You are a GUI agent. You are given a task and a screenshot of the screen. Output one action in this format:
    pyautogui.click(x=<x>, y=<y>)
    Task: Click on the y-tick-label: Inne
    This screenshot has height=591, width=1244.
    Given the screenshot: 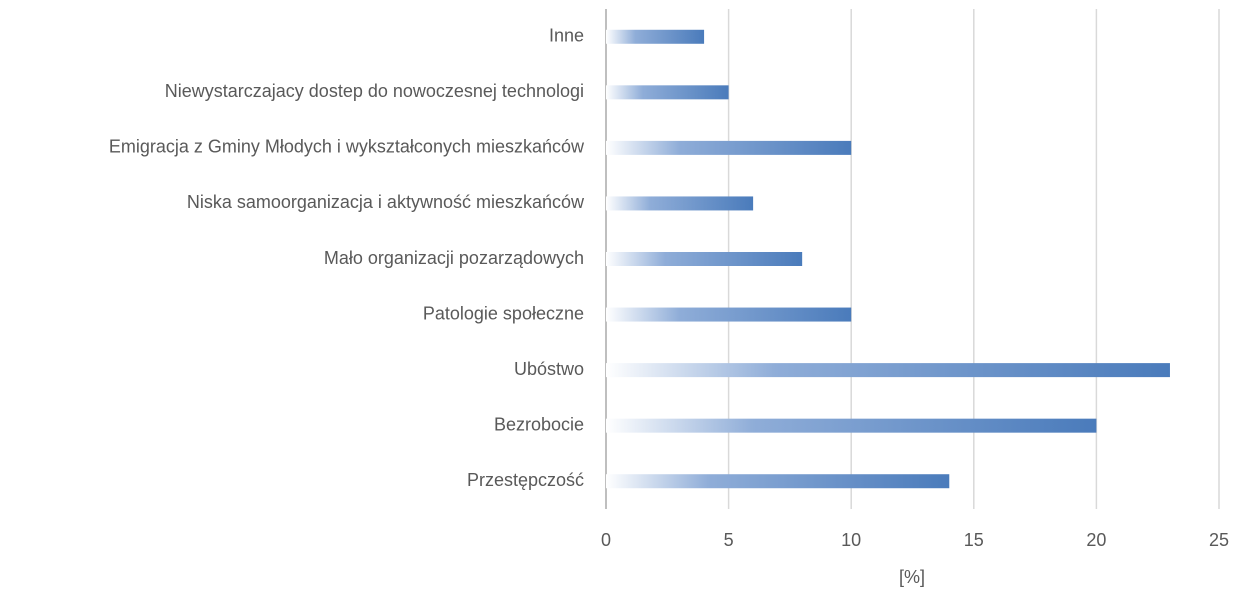 What is the action you would take?
    pyautogui.click(x=566, y=36)
    